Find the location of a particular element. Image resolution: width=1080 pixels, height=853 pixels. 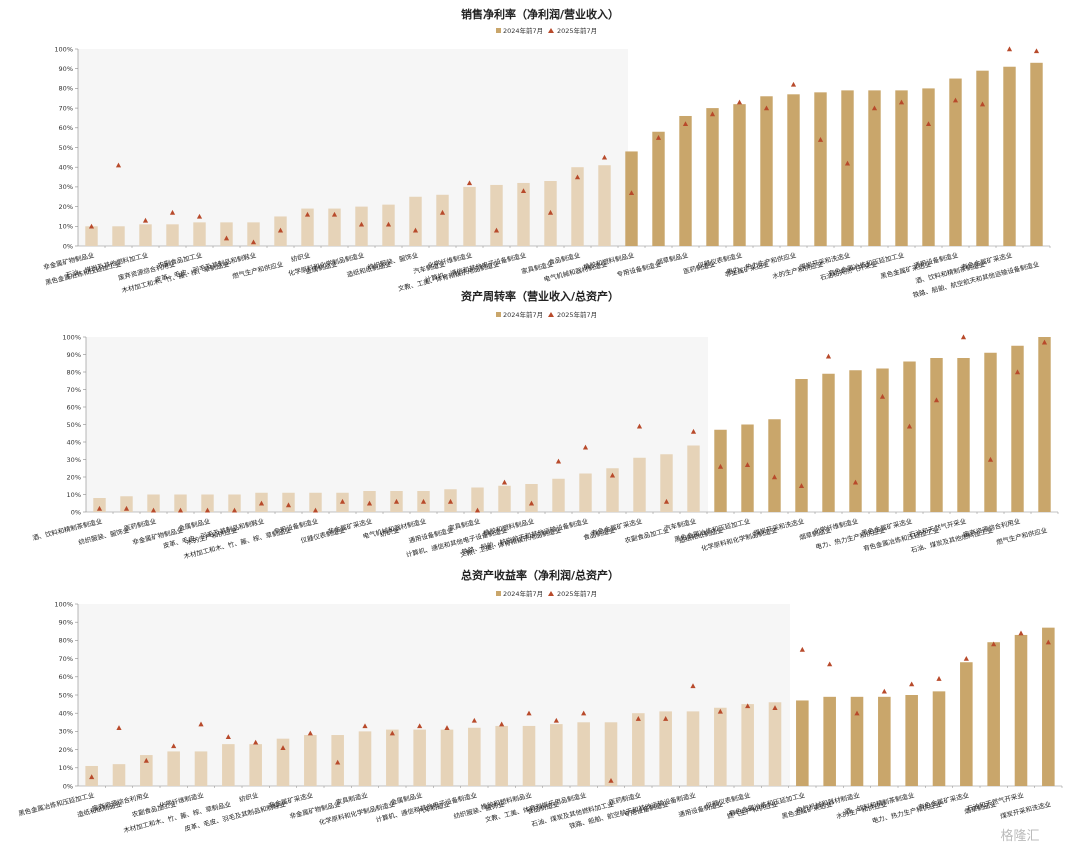

chart-highlight-area is located at coordinates (353, 147).